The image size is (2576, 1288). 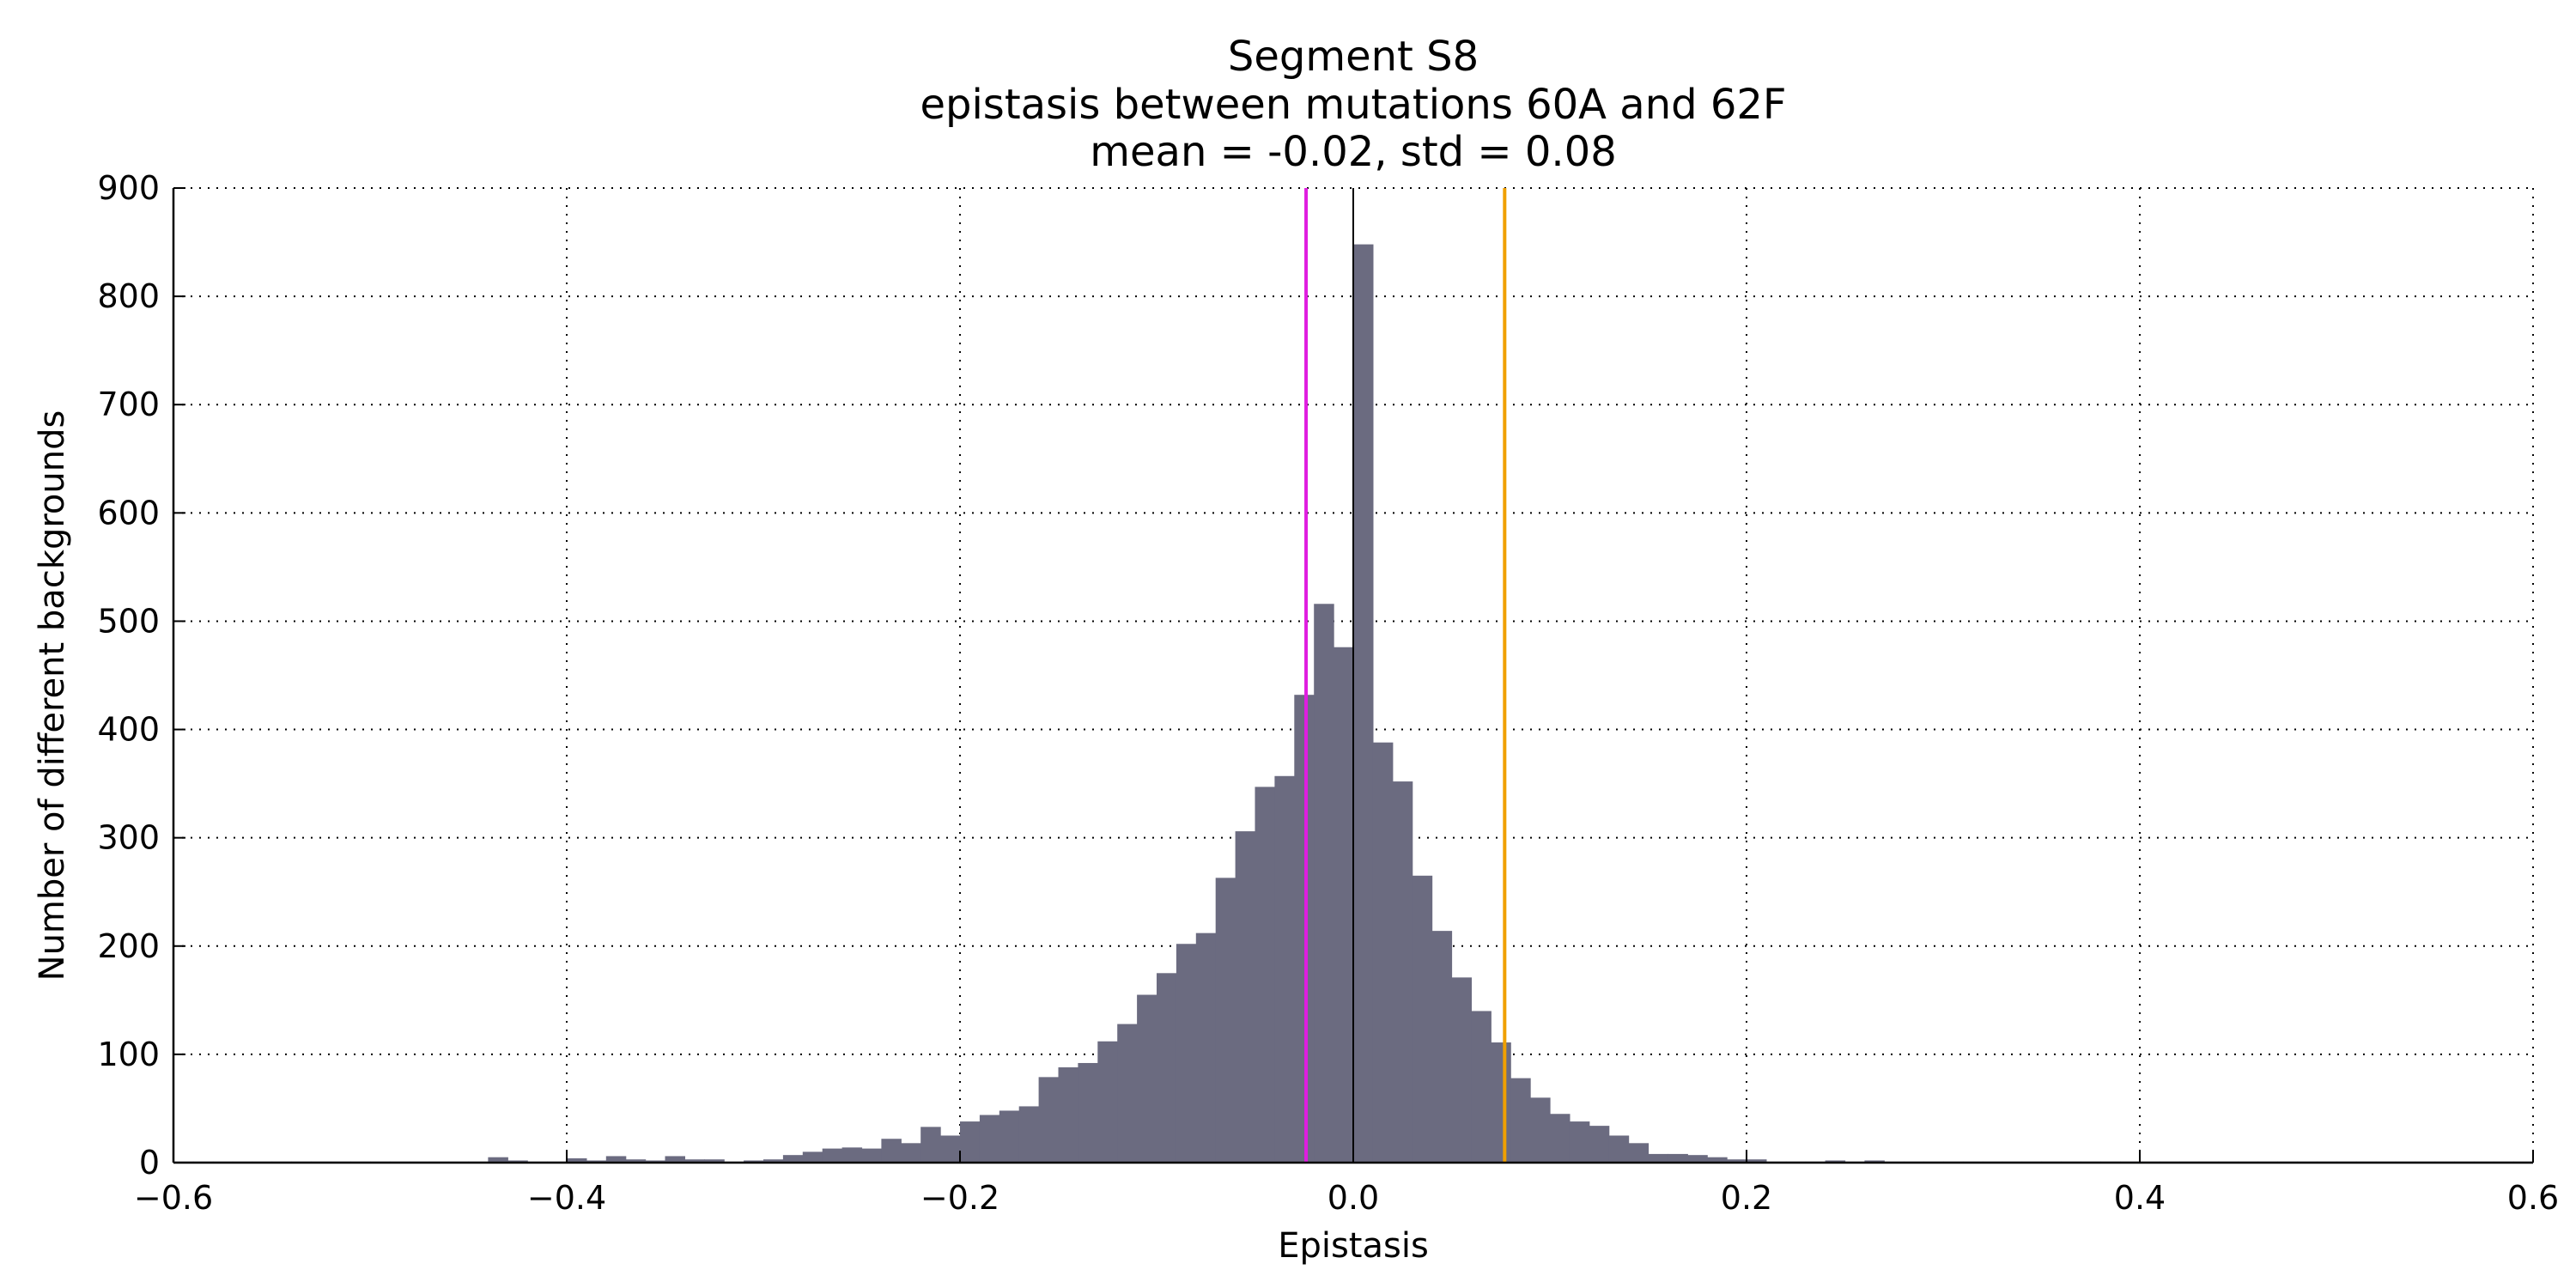 I want to click on chart-title: Segment S8, so click(x=1353, y=57).